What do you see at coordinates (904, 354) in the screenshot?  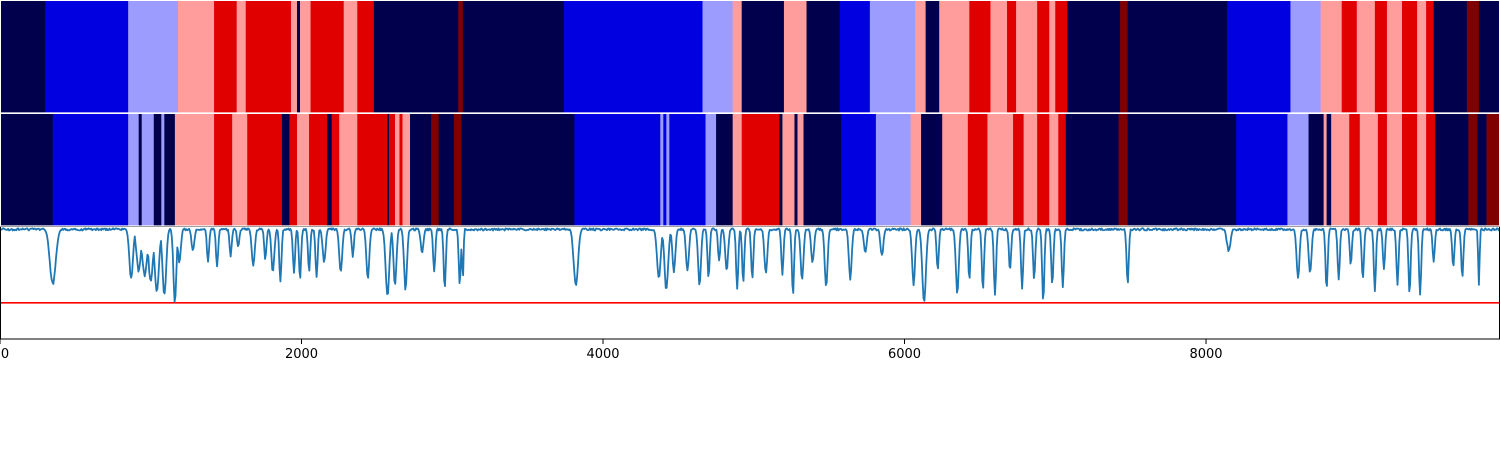 I see `x-tick-label: 6000` at bounding box center [904, 354].